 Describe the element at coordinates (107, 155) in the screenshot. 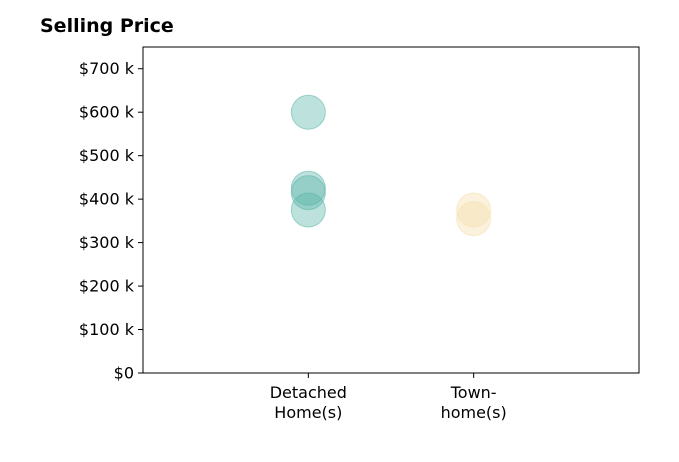

I see `y-tick-label: $500 k` at that location.